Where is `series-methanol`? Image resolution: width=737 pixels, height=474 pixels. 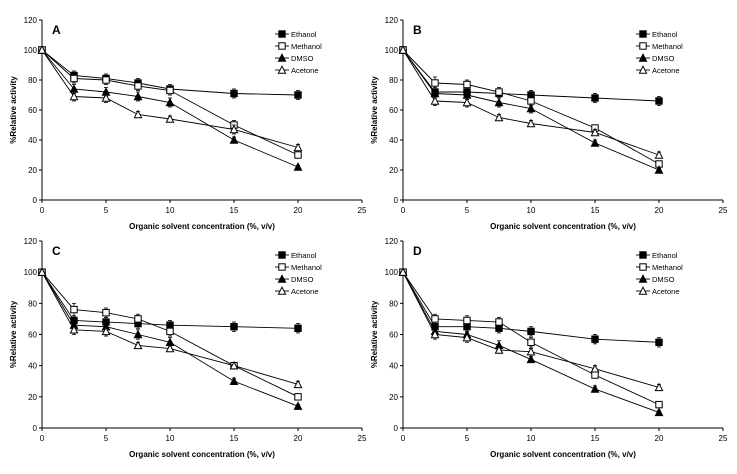
series-methanol is located at coordinates (531, 107).